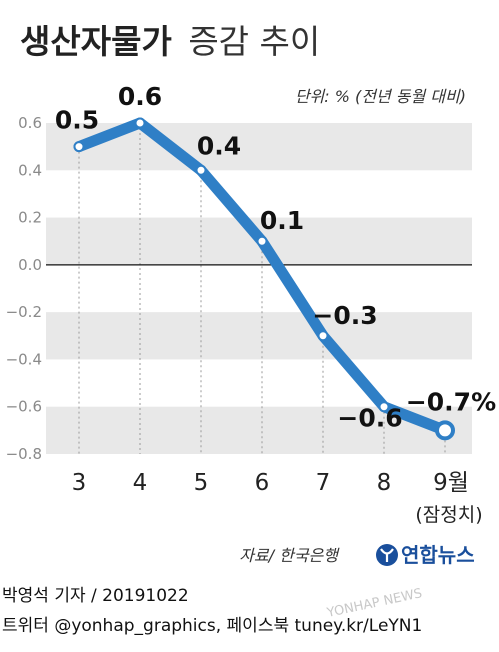  I want to click on y-axis-ticks: 0.6 0.4 0.2 0.0 −0.2 −0.4 −0.6 −0.8, so click(24, 288).